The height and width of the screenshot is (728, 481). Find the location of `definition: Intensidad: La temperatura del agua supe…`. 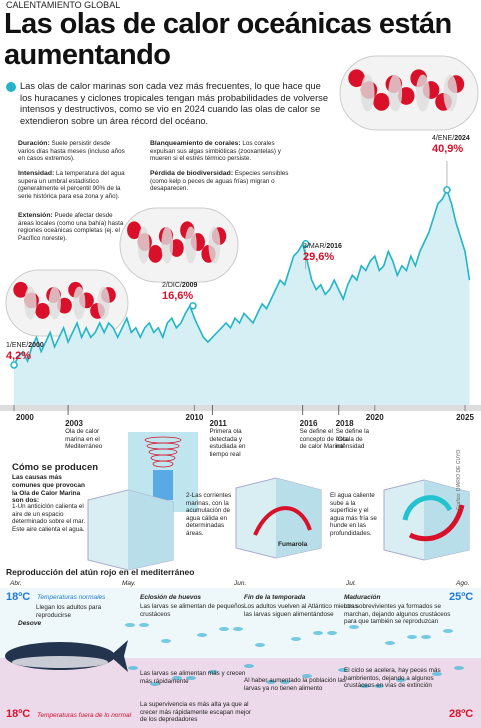

definition: Intensidad: La temperatura del agua supe… is located at coordinates (72, 185).